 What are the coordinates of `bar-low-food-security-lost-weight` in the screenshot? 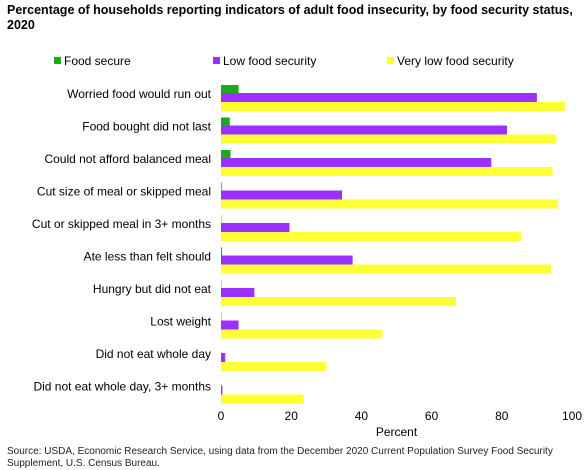 It's located at (230, 325).